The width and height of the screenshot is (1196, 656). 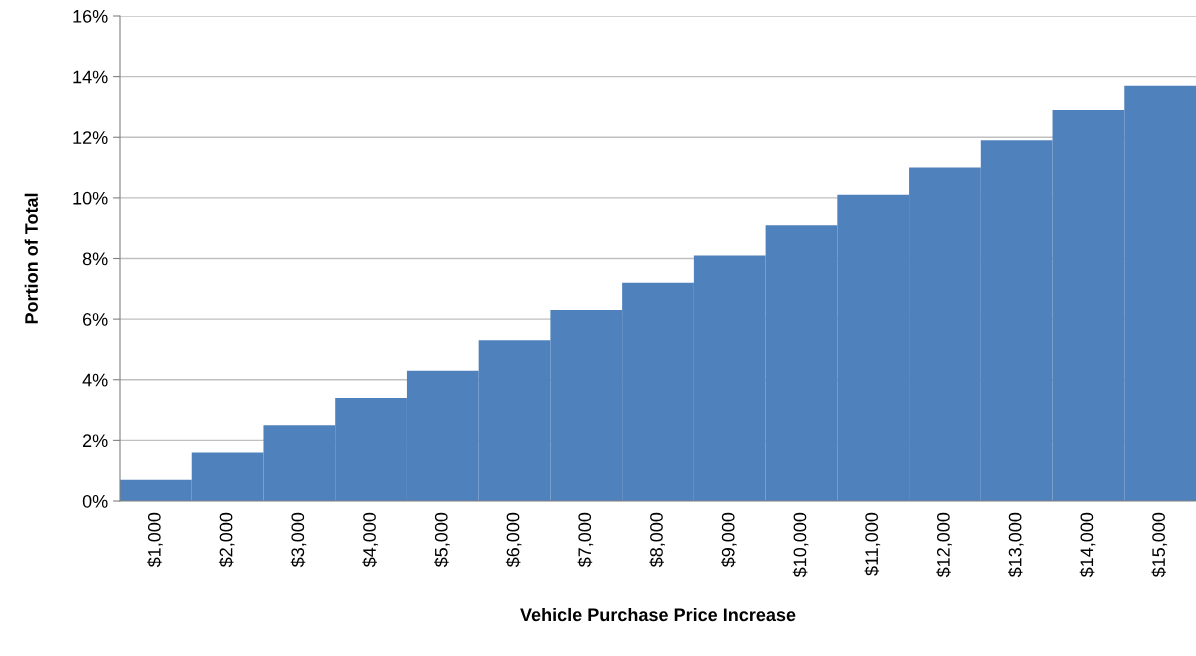 What do you see at coordinates (90, 16) in the screenshot?
I see `y-tick-label: 16%` at bounding box center [90, 16].